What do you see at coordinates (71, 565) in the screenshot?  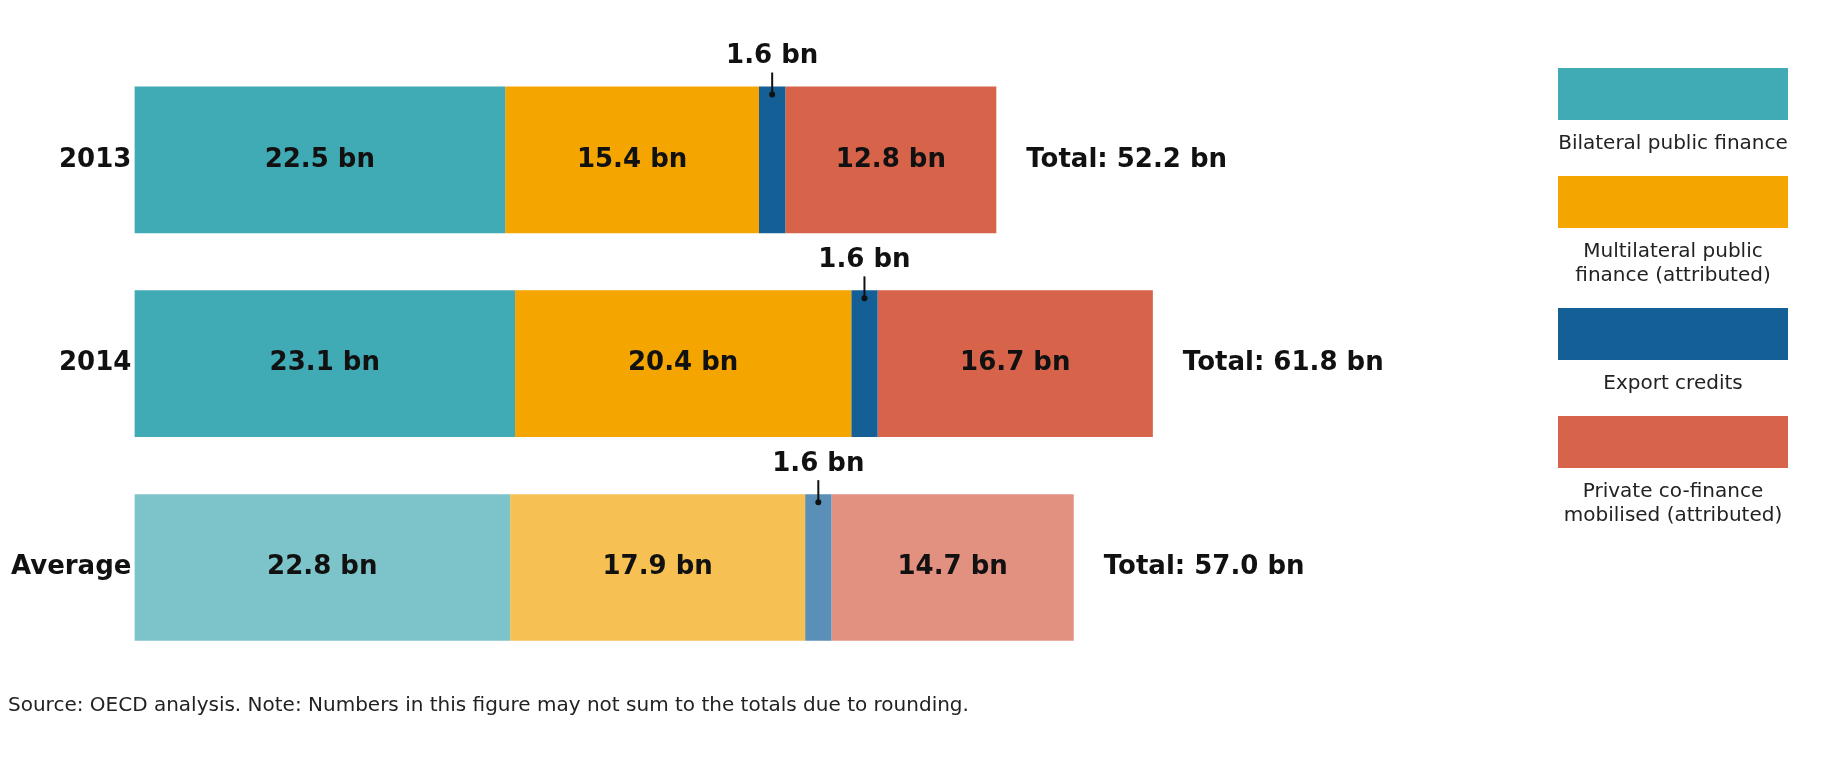 I see `y-tick-label: Average` at bounding box center [71, 565].